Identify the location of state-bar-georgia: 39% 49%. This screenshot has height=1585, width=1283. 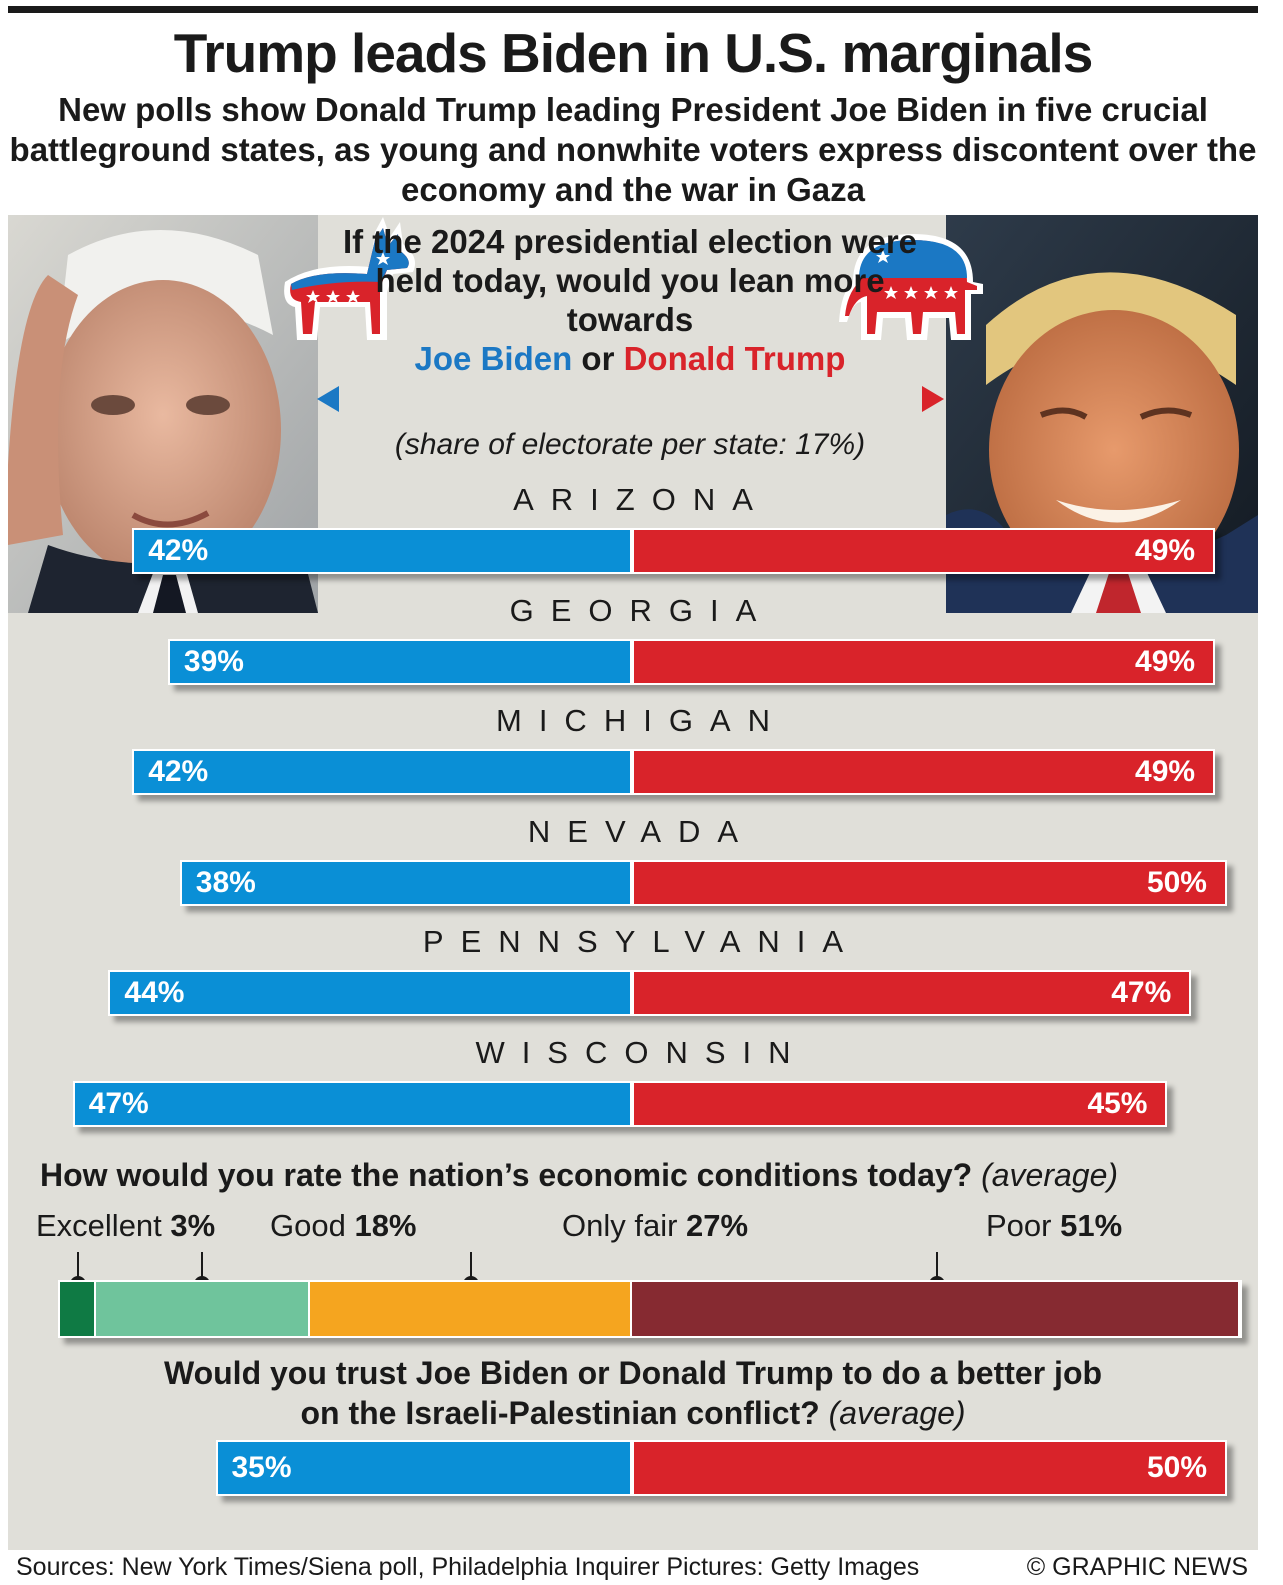
(691, 661).